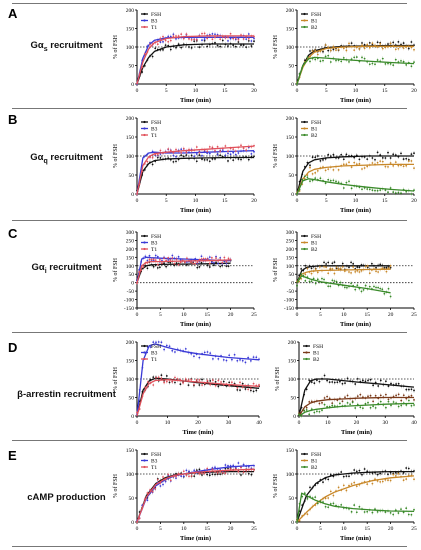 The image size is (421, 550). I want to click on row-label-e: cAMP production, so click(66, 497).